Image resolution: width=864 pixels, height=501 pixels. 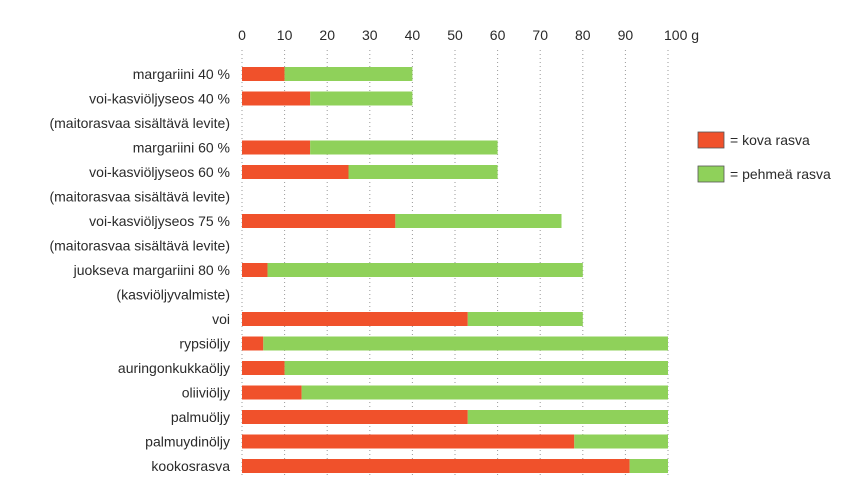 What do you see at coordinates (190, 466) in the screenshot?
I see `category-label: kookosrasva` at bounding box center [190, 466].